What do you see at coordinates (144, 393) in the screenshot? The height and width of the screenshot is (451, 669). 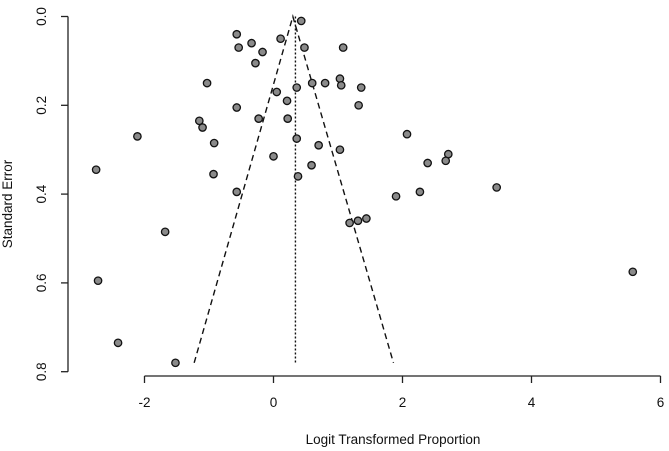 I see `x-tick: -2` at bounding box center [144, 393].